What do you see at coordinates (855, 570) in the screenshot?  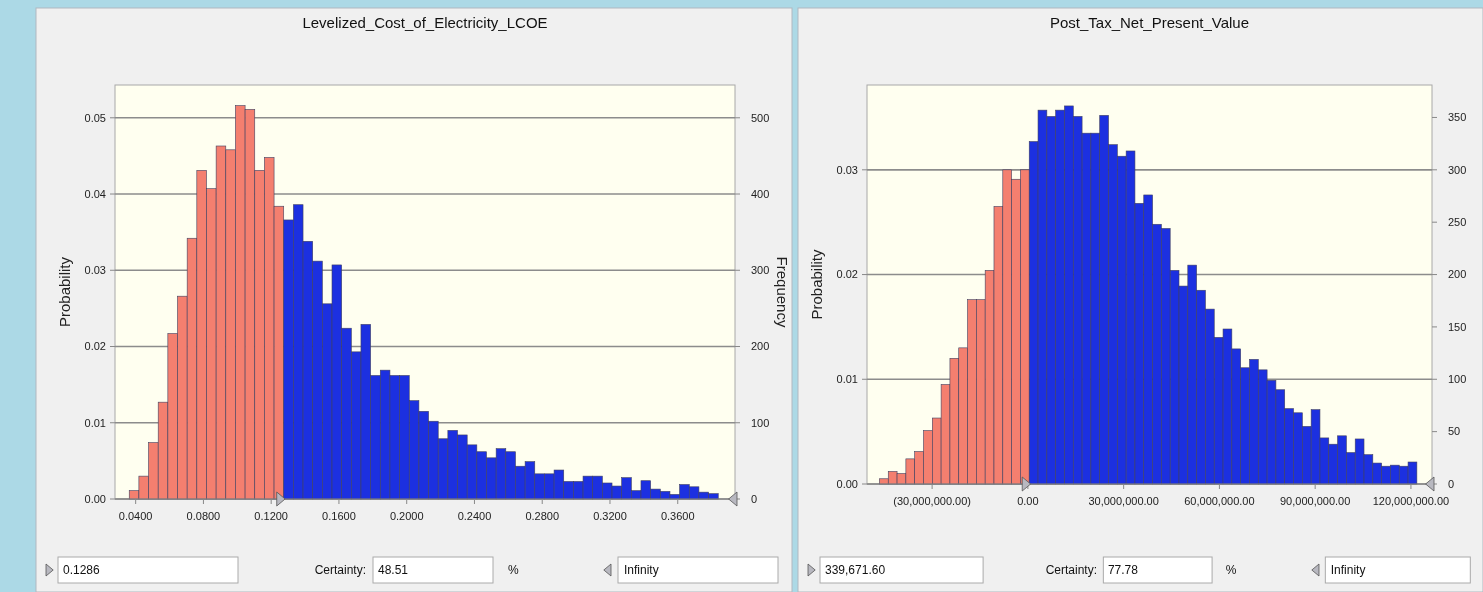 I see `text: 339,671.60` at bounding box center [855, 570].